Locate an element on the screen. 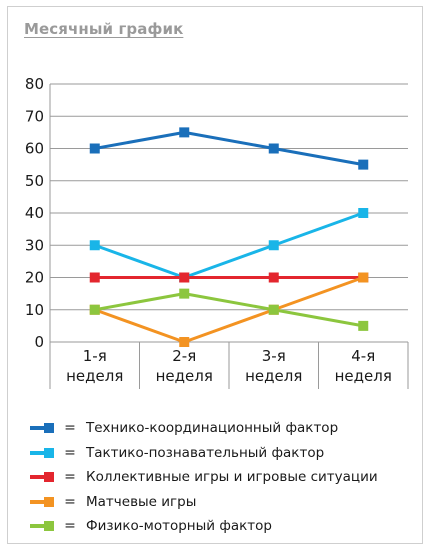  x-tick-label: 3-я is located at coordinates (274, 356).